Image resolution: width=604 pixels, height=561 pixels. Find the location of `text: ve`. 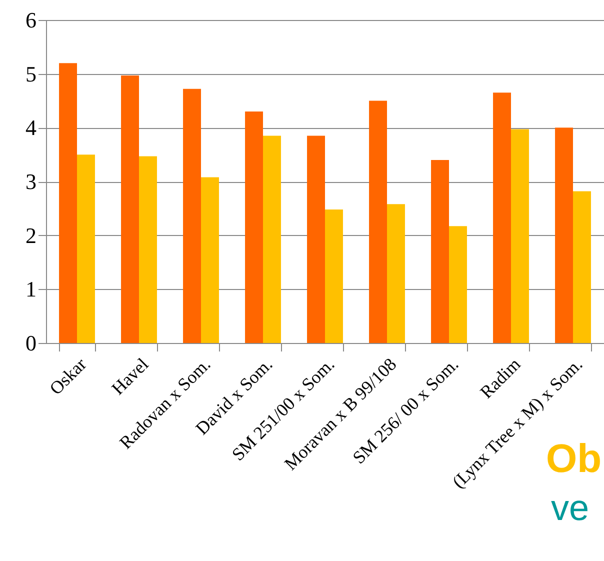

text: ve is located at coordinates (570, 507).